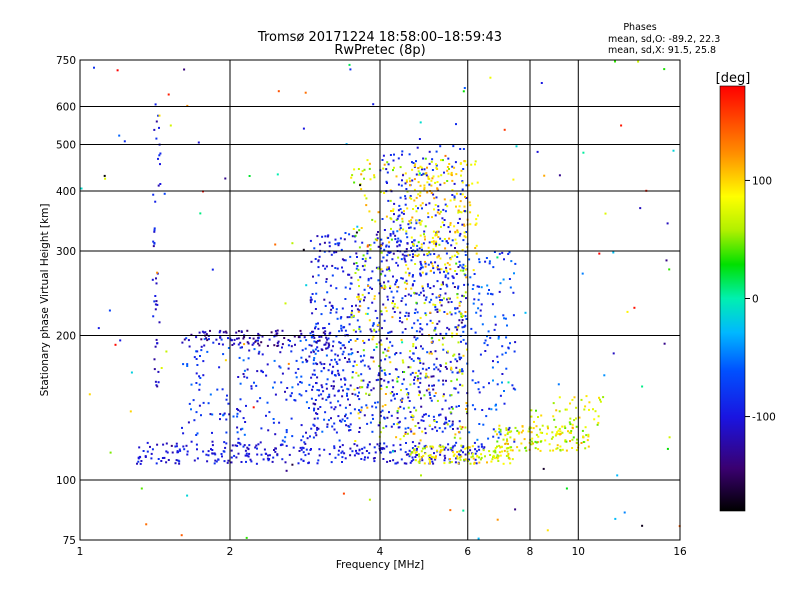 The width and height of the screenshot is (800, 600). I want to click on y-tick-label: 600, so click(66, 108).